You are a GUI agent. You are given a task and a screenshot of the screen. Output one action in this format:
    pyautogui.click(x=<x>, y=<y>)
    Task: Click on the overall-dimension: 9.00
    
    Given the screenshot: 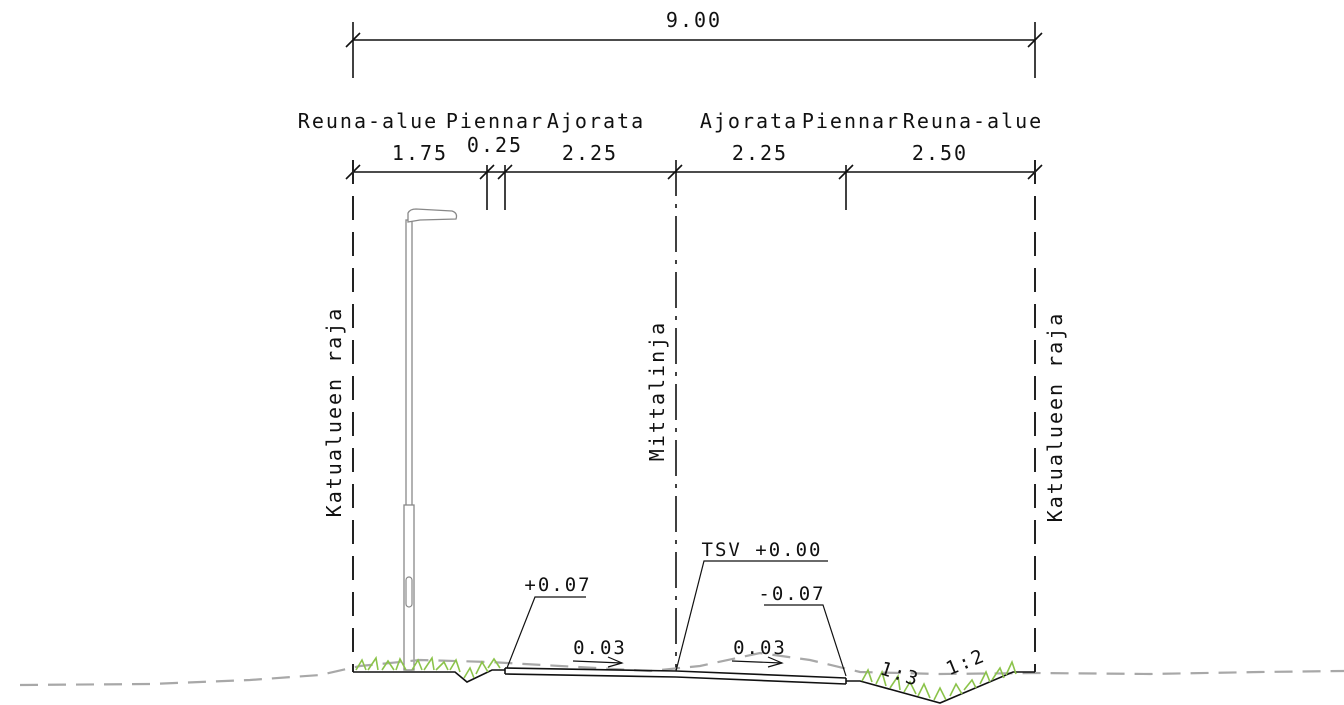 What is the action you would take?
    pyautogui.click(x=694, y=43)
    